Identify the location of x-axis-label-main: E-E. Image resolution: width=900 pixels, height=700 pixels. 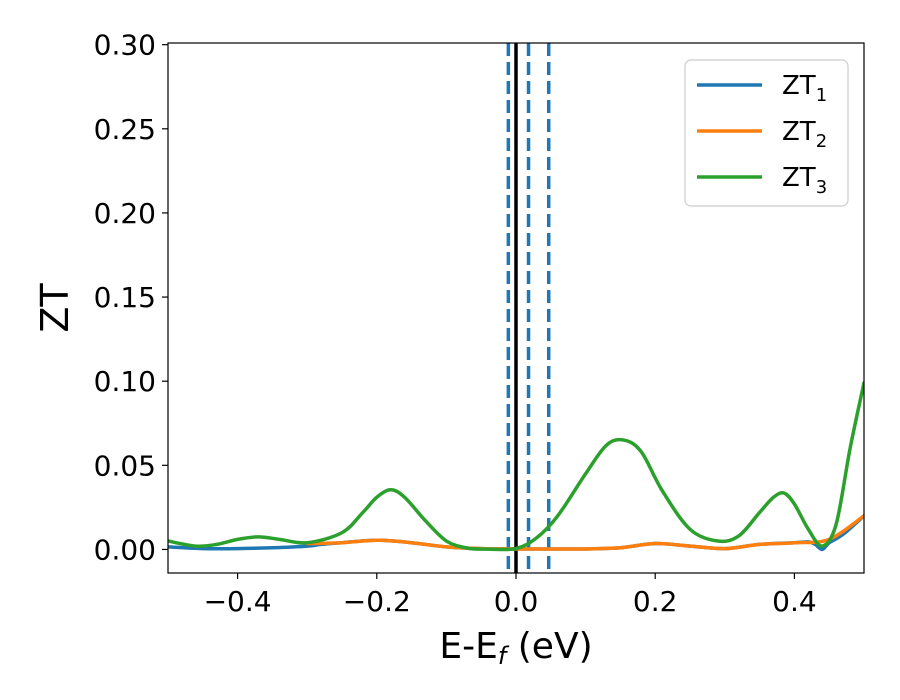
(468, 646).